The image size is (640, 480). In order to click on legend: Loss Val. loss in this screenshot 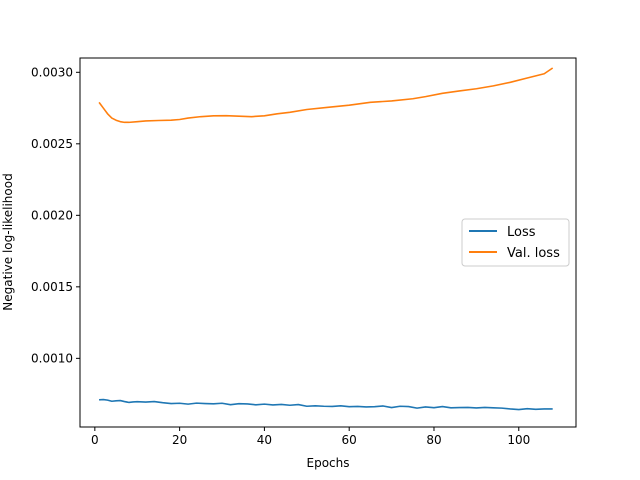, I will do `click(515, 242)`.